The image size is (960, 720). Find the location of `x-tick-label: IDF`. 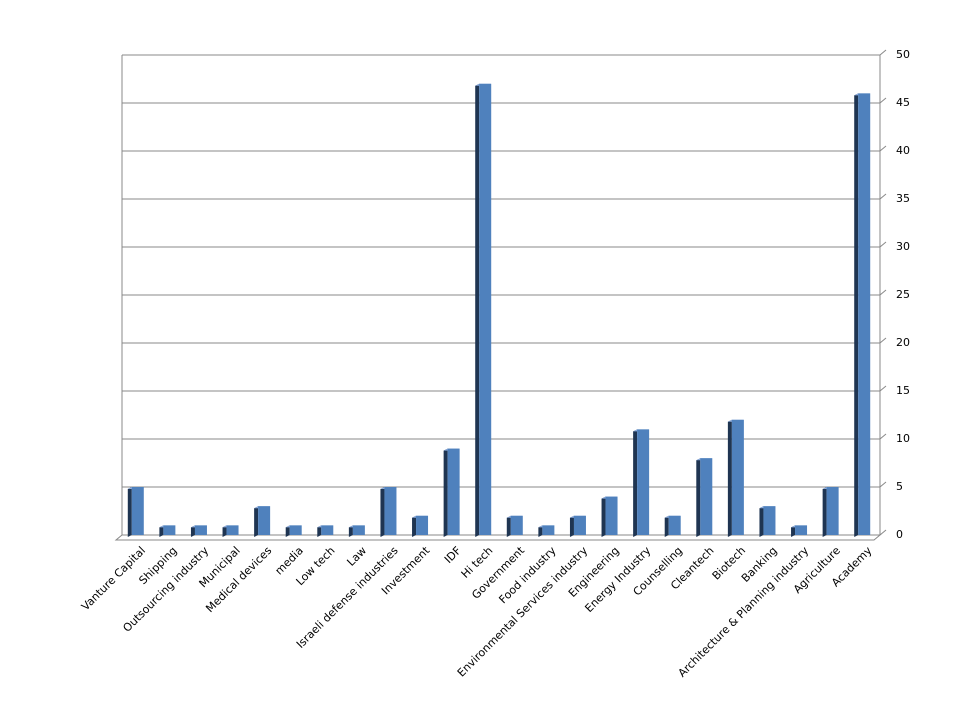

x-tick-label: IDF is located at coordinates (453, 555).